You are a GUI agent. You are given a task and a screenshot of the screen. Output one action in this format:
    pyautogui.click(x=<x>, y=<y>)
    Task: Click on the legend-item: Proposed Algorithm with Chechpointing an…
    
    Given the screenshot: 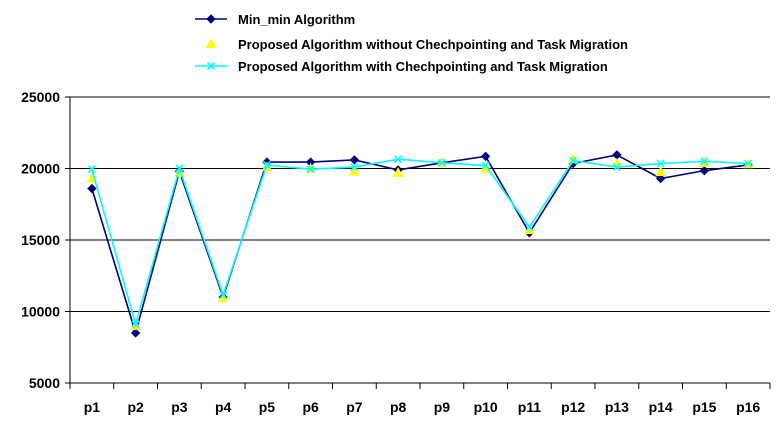 What is the action you would take?
    pyautogui.click(x=401, y=66)
    